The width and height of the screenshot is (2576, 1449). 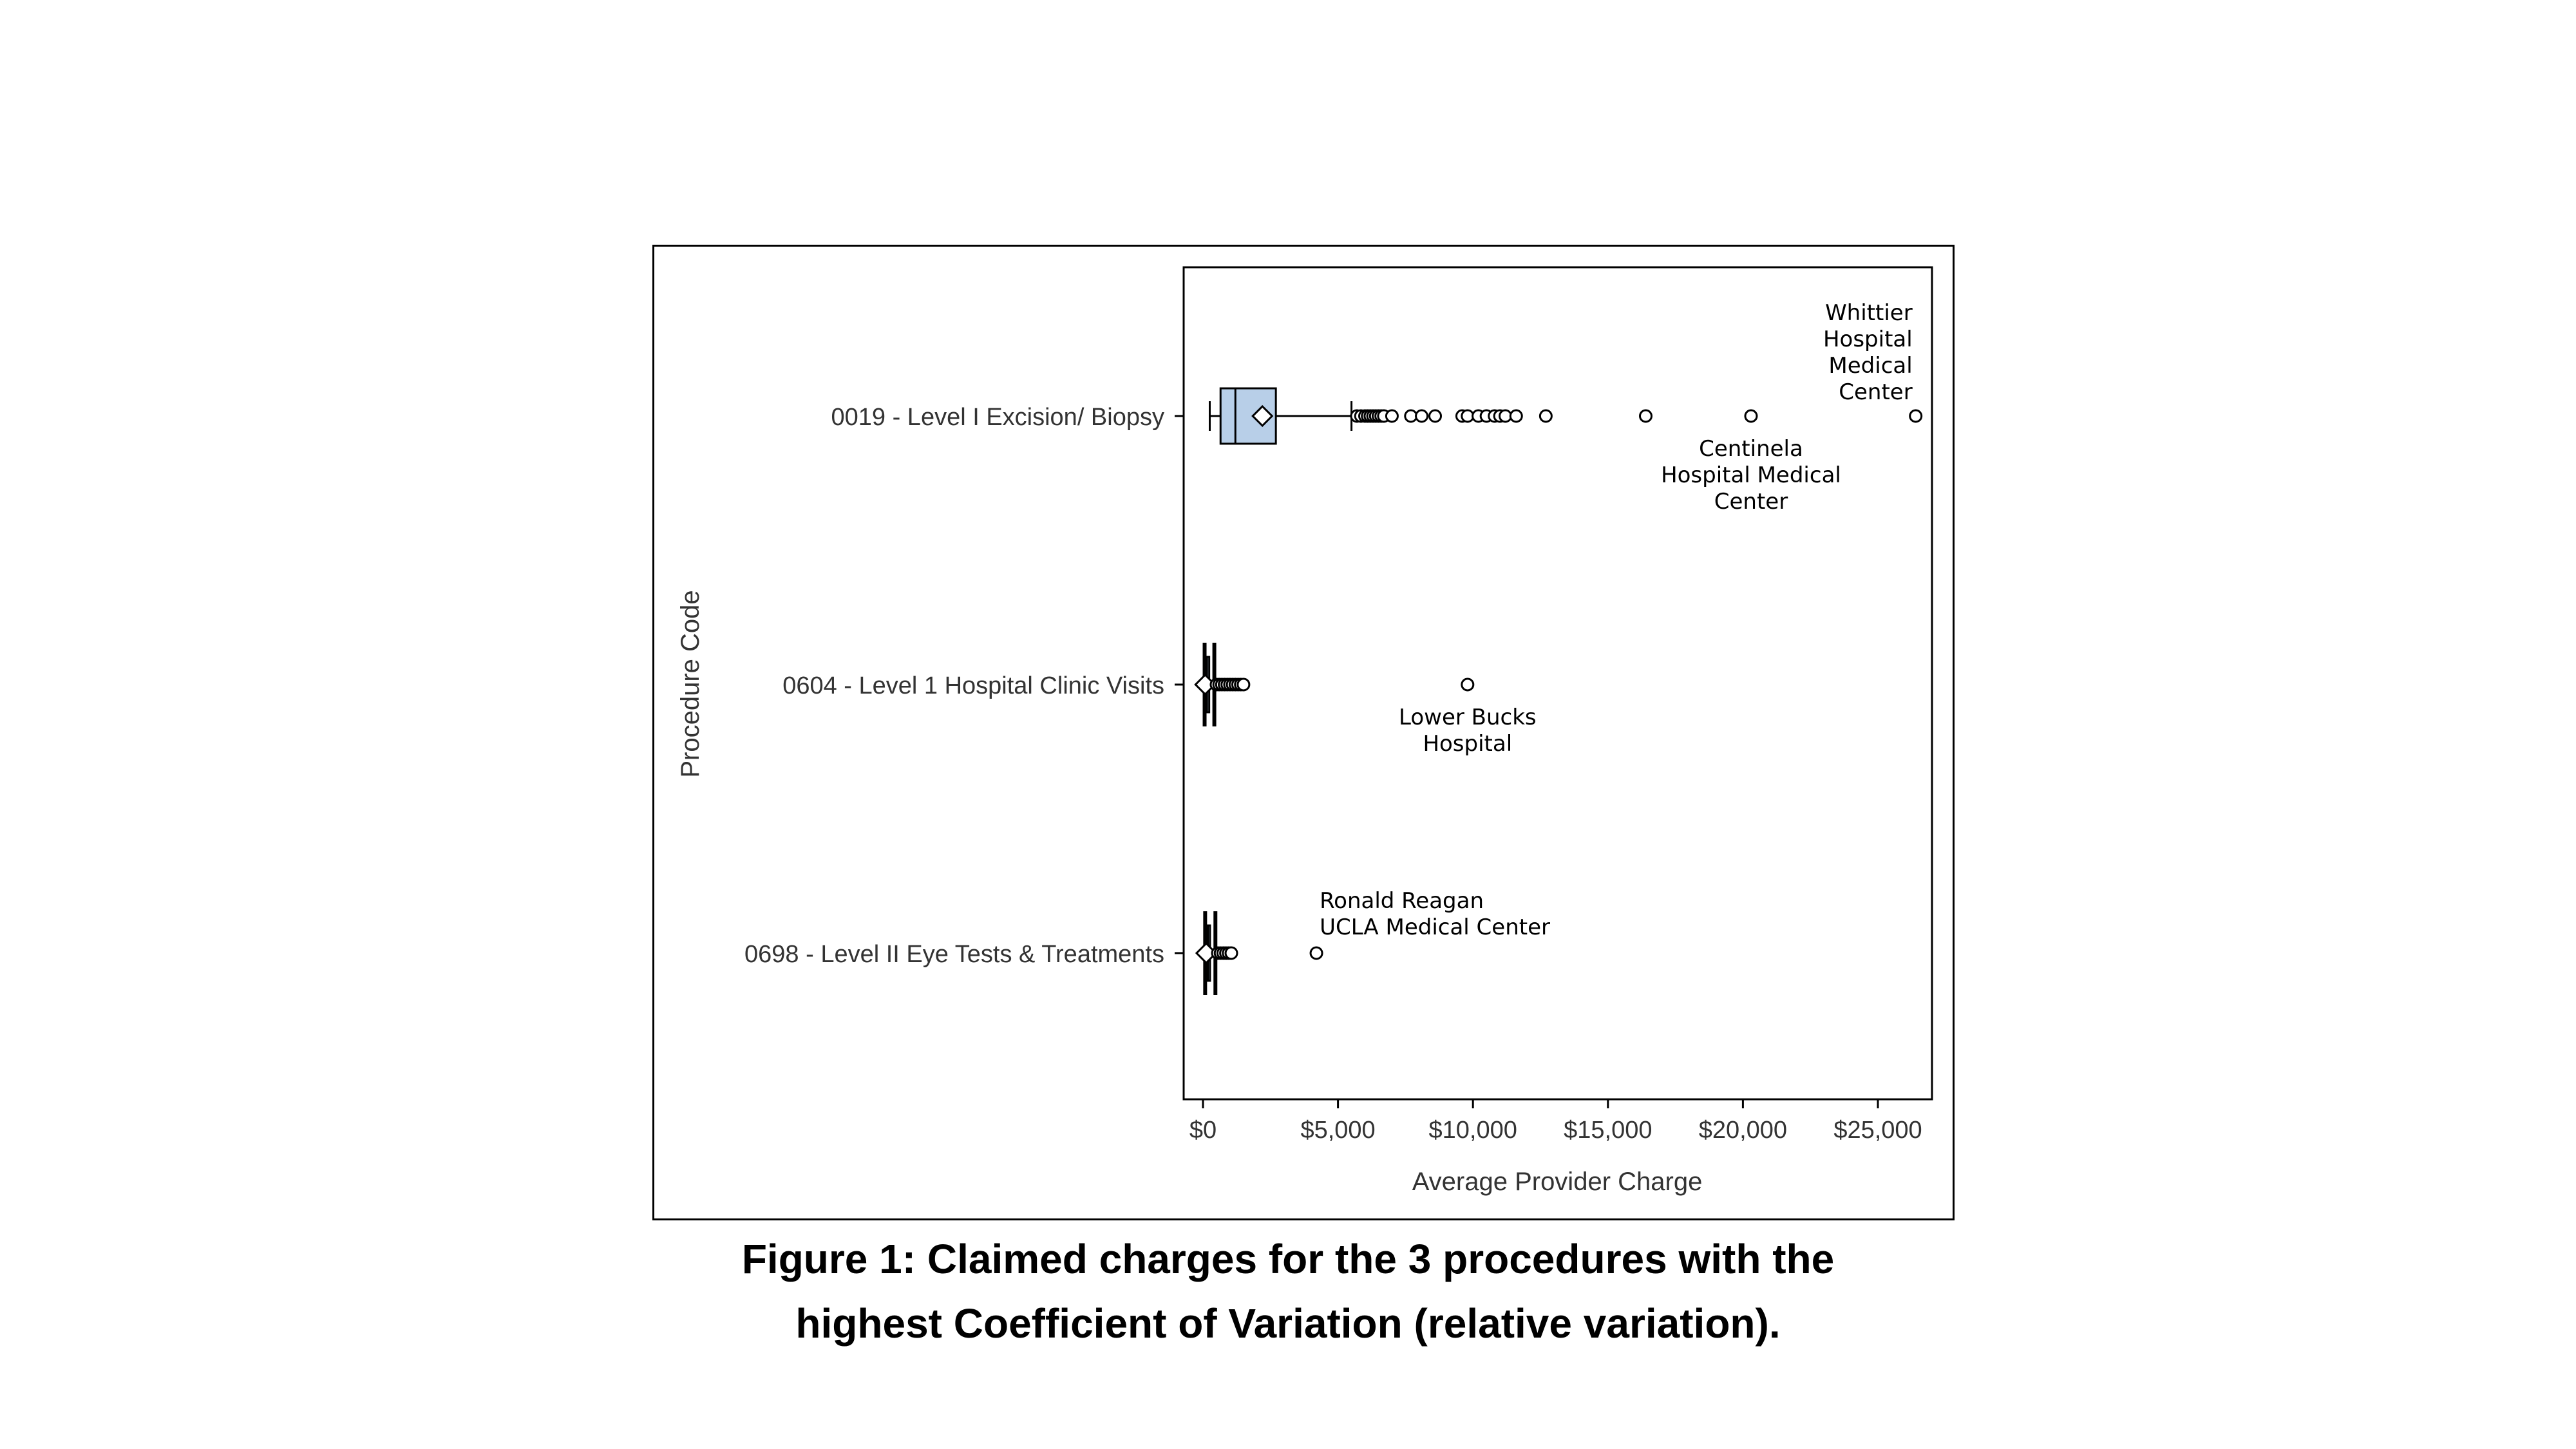 What do you see at coordinates (1473, 1130) in the screenshot?
I see `x-tick-label: $10,000` at bounding box center [1473, 1130].